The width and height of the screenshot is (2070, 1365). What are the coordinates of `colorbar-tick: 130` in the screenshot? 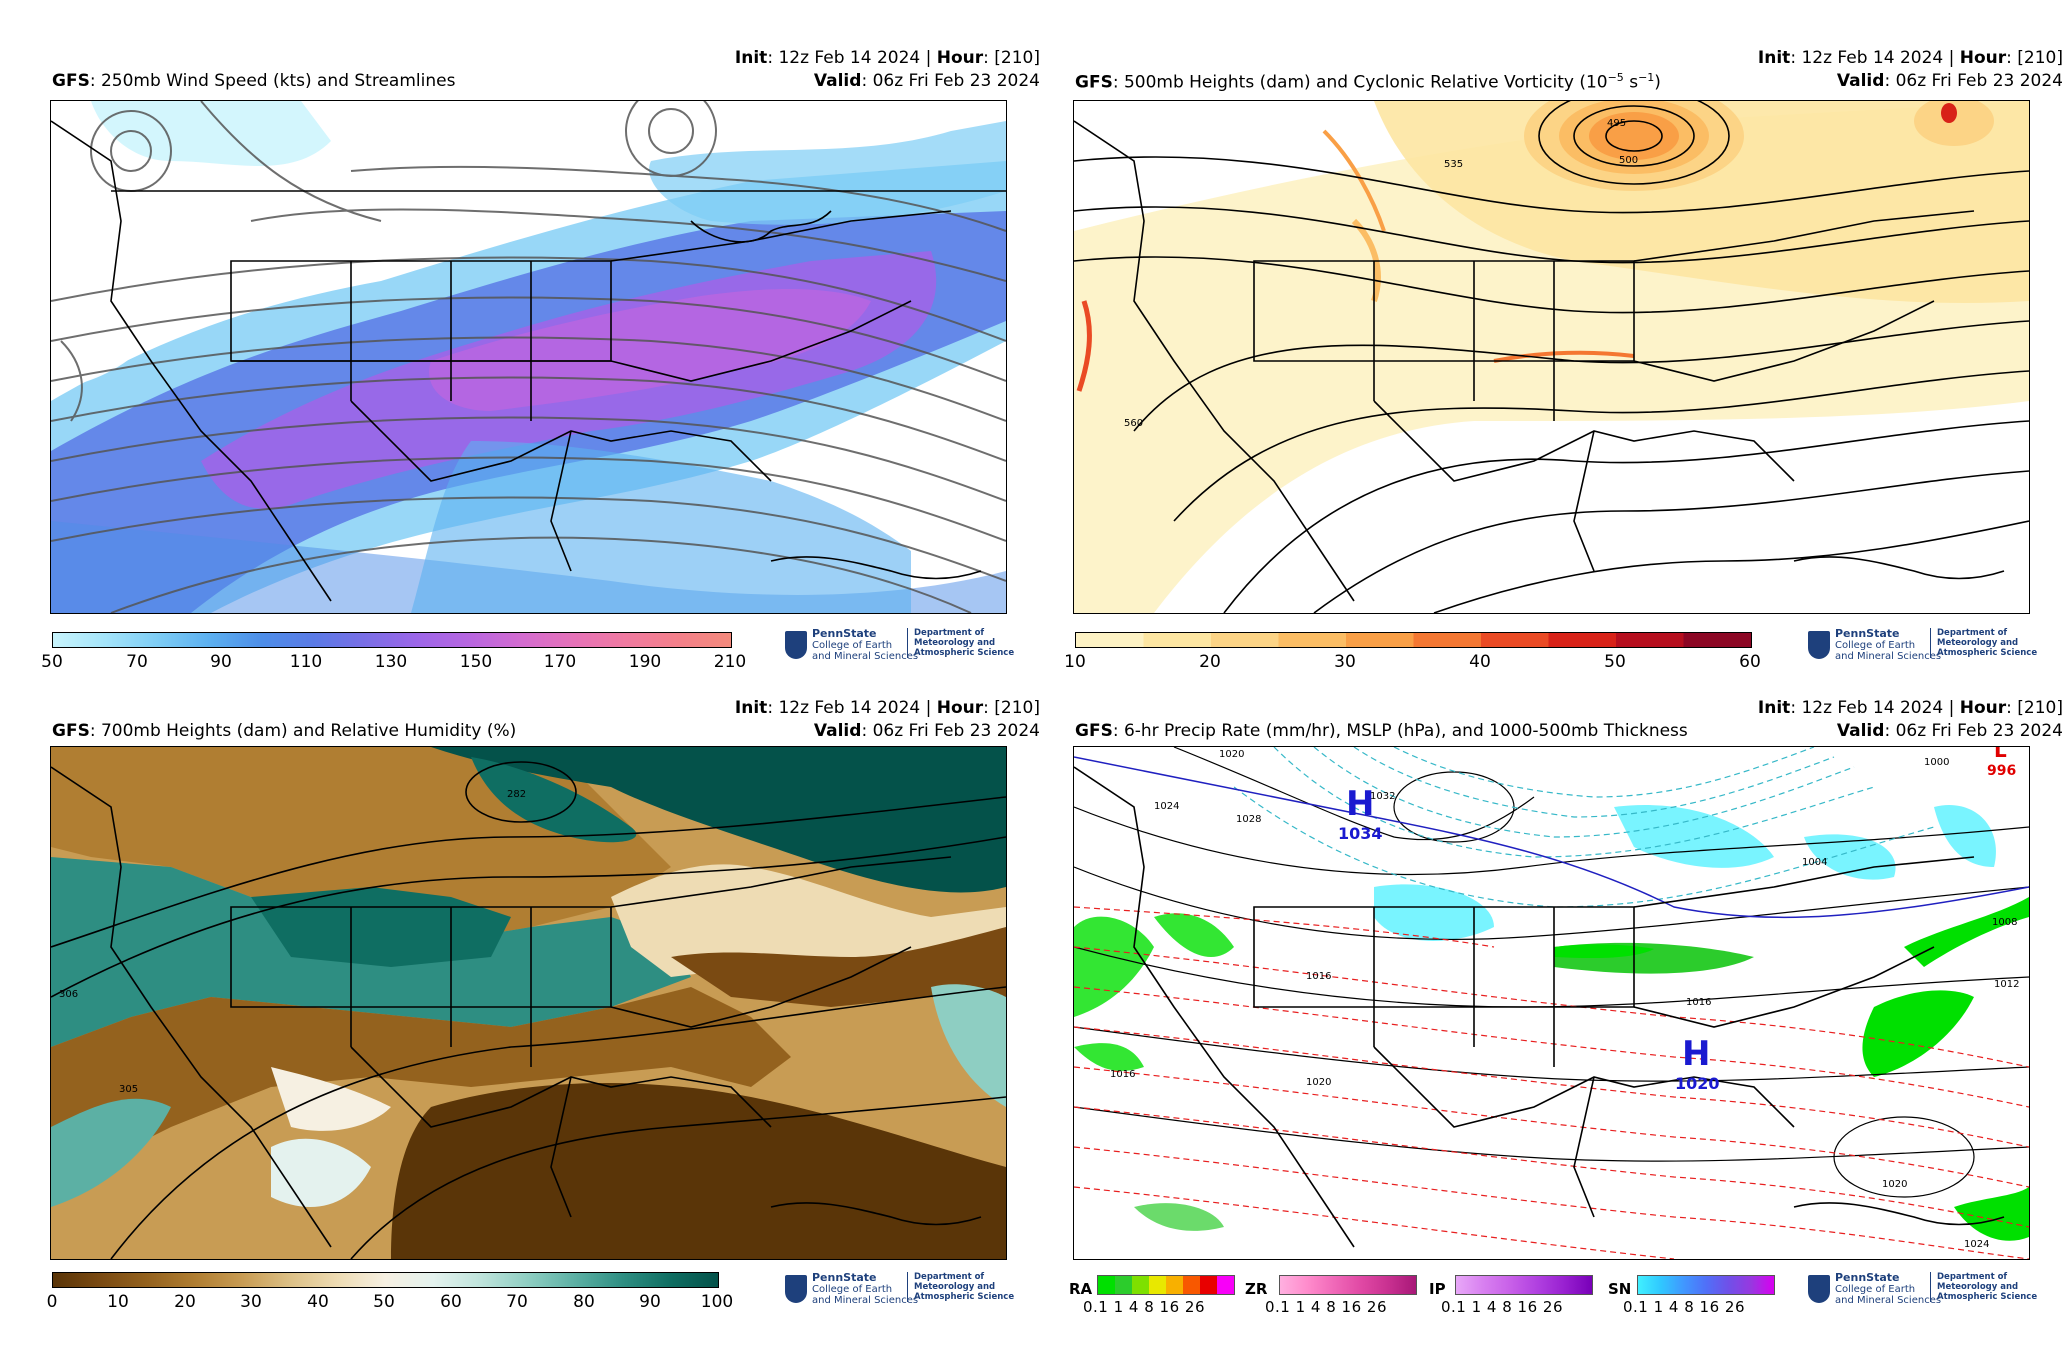 It's located at (391, 662).